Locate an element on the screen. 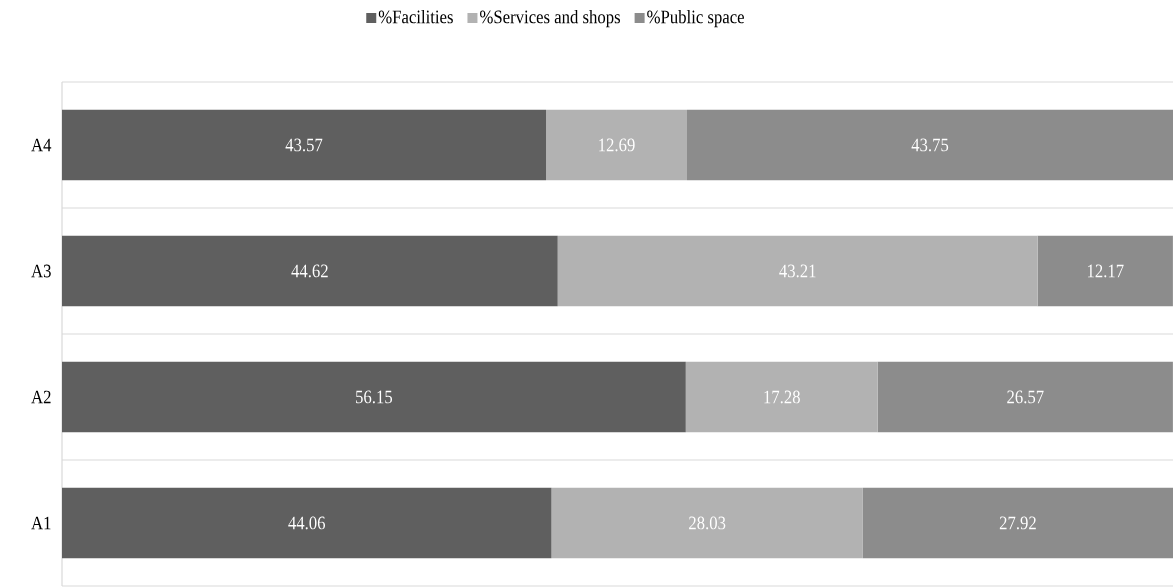  data-label: 43.21 is located at coordinates (797, 271).